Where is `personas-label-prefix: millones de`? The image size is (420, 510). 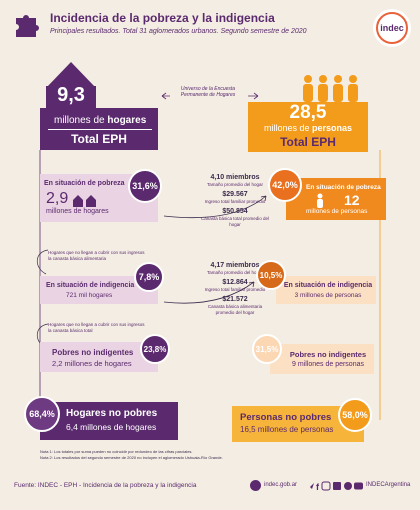
personas-label-prefix: millones de is located at coordinates (287, 128).